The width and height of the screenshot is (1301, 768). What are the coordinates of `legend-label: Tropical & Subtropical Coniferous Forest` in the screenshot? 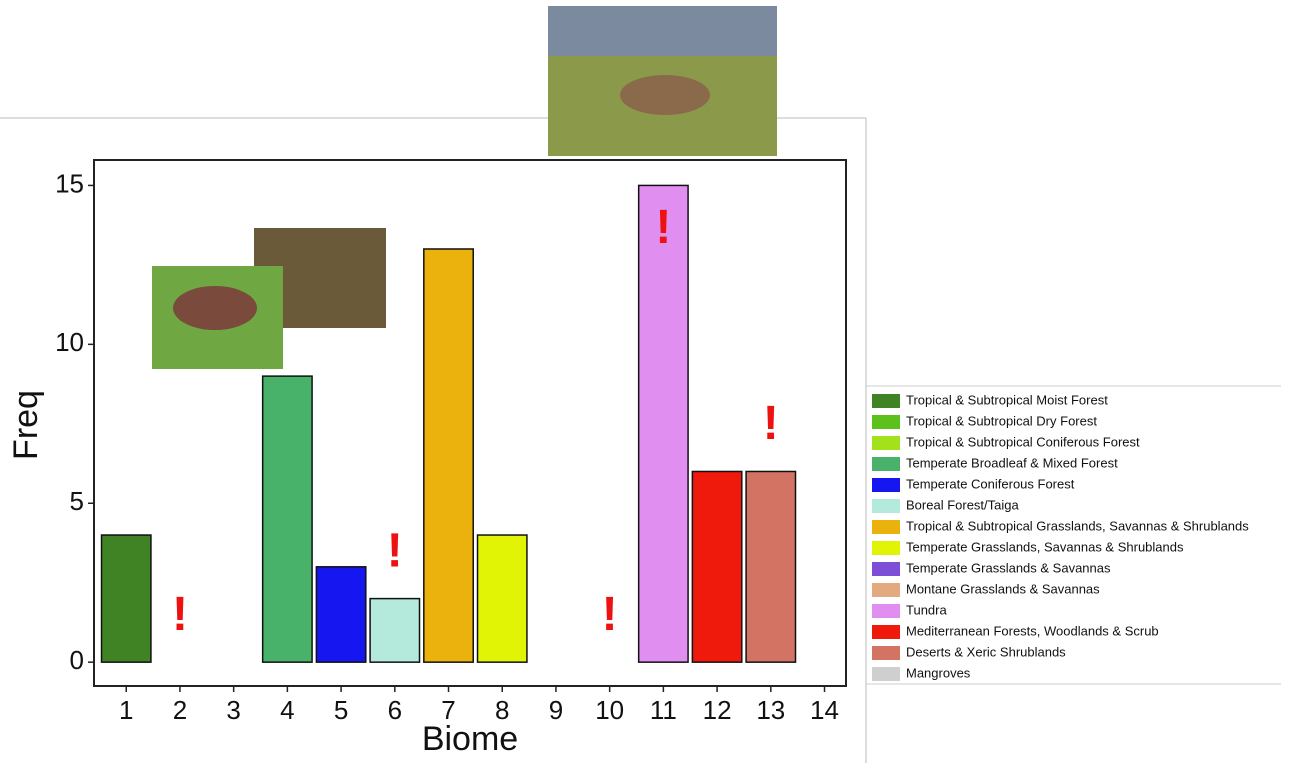 It's located at (1023, 441).